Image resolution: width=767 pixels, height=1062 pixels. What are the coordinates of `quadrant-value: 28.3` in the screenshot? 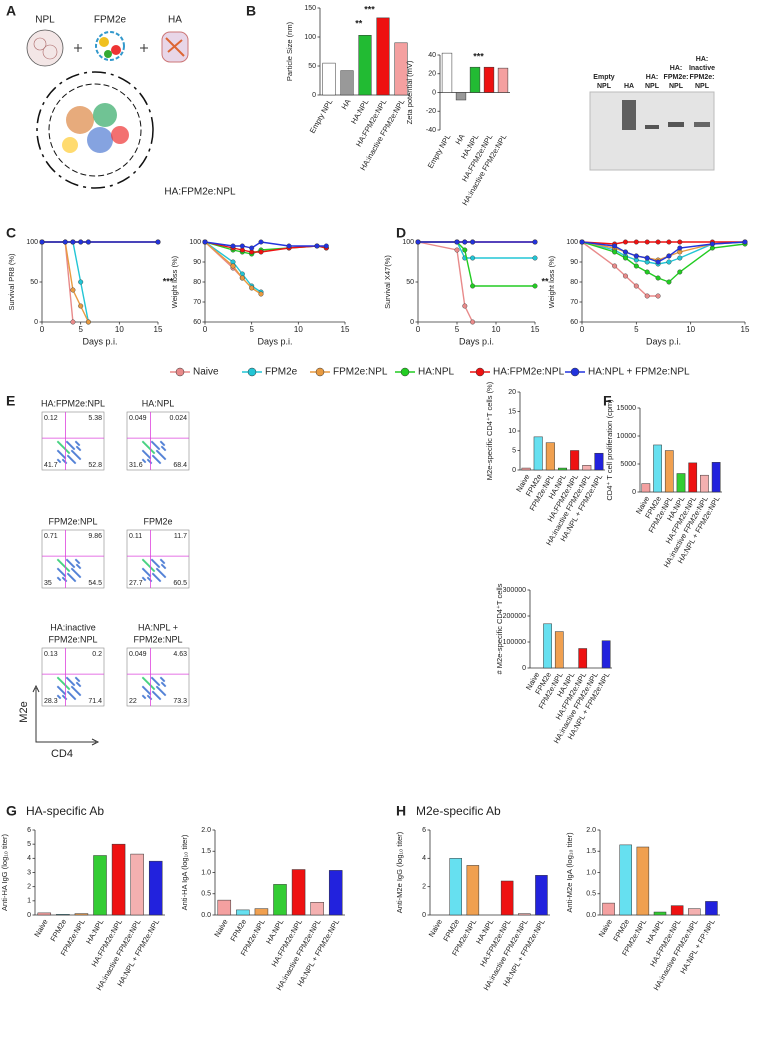 It's located at (51, 701).